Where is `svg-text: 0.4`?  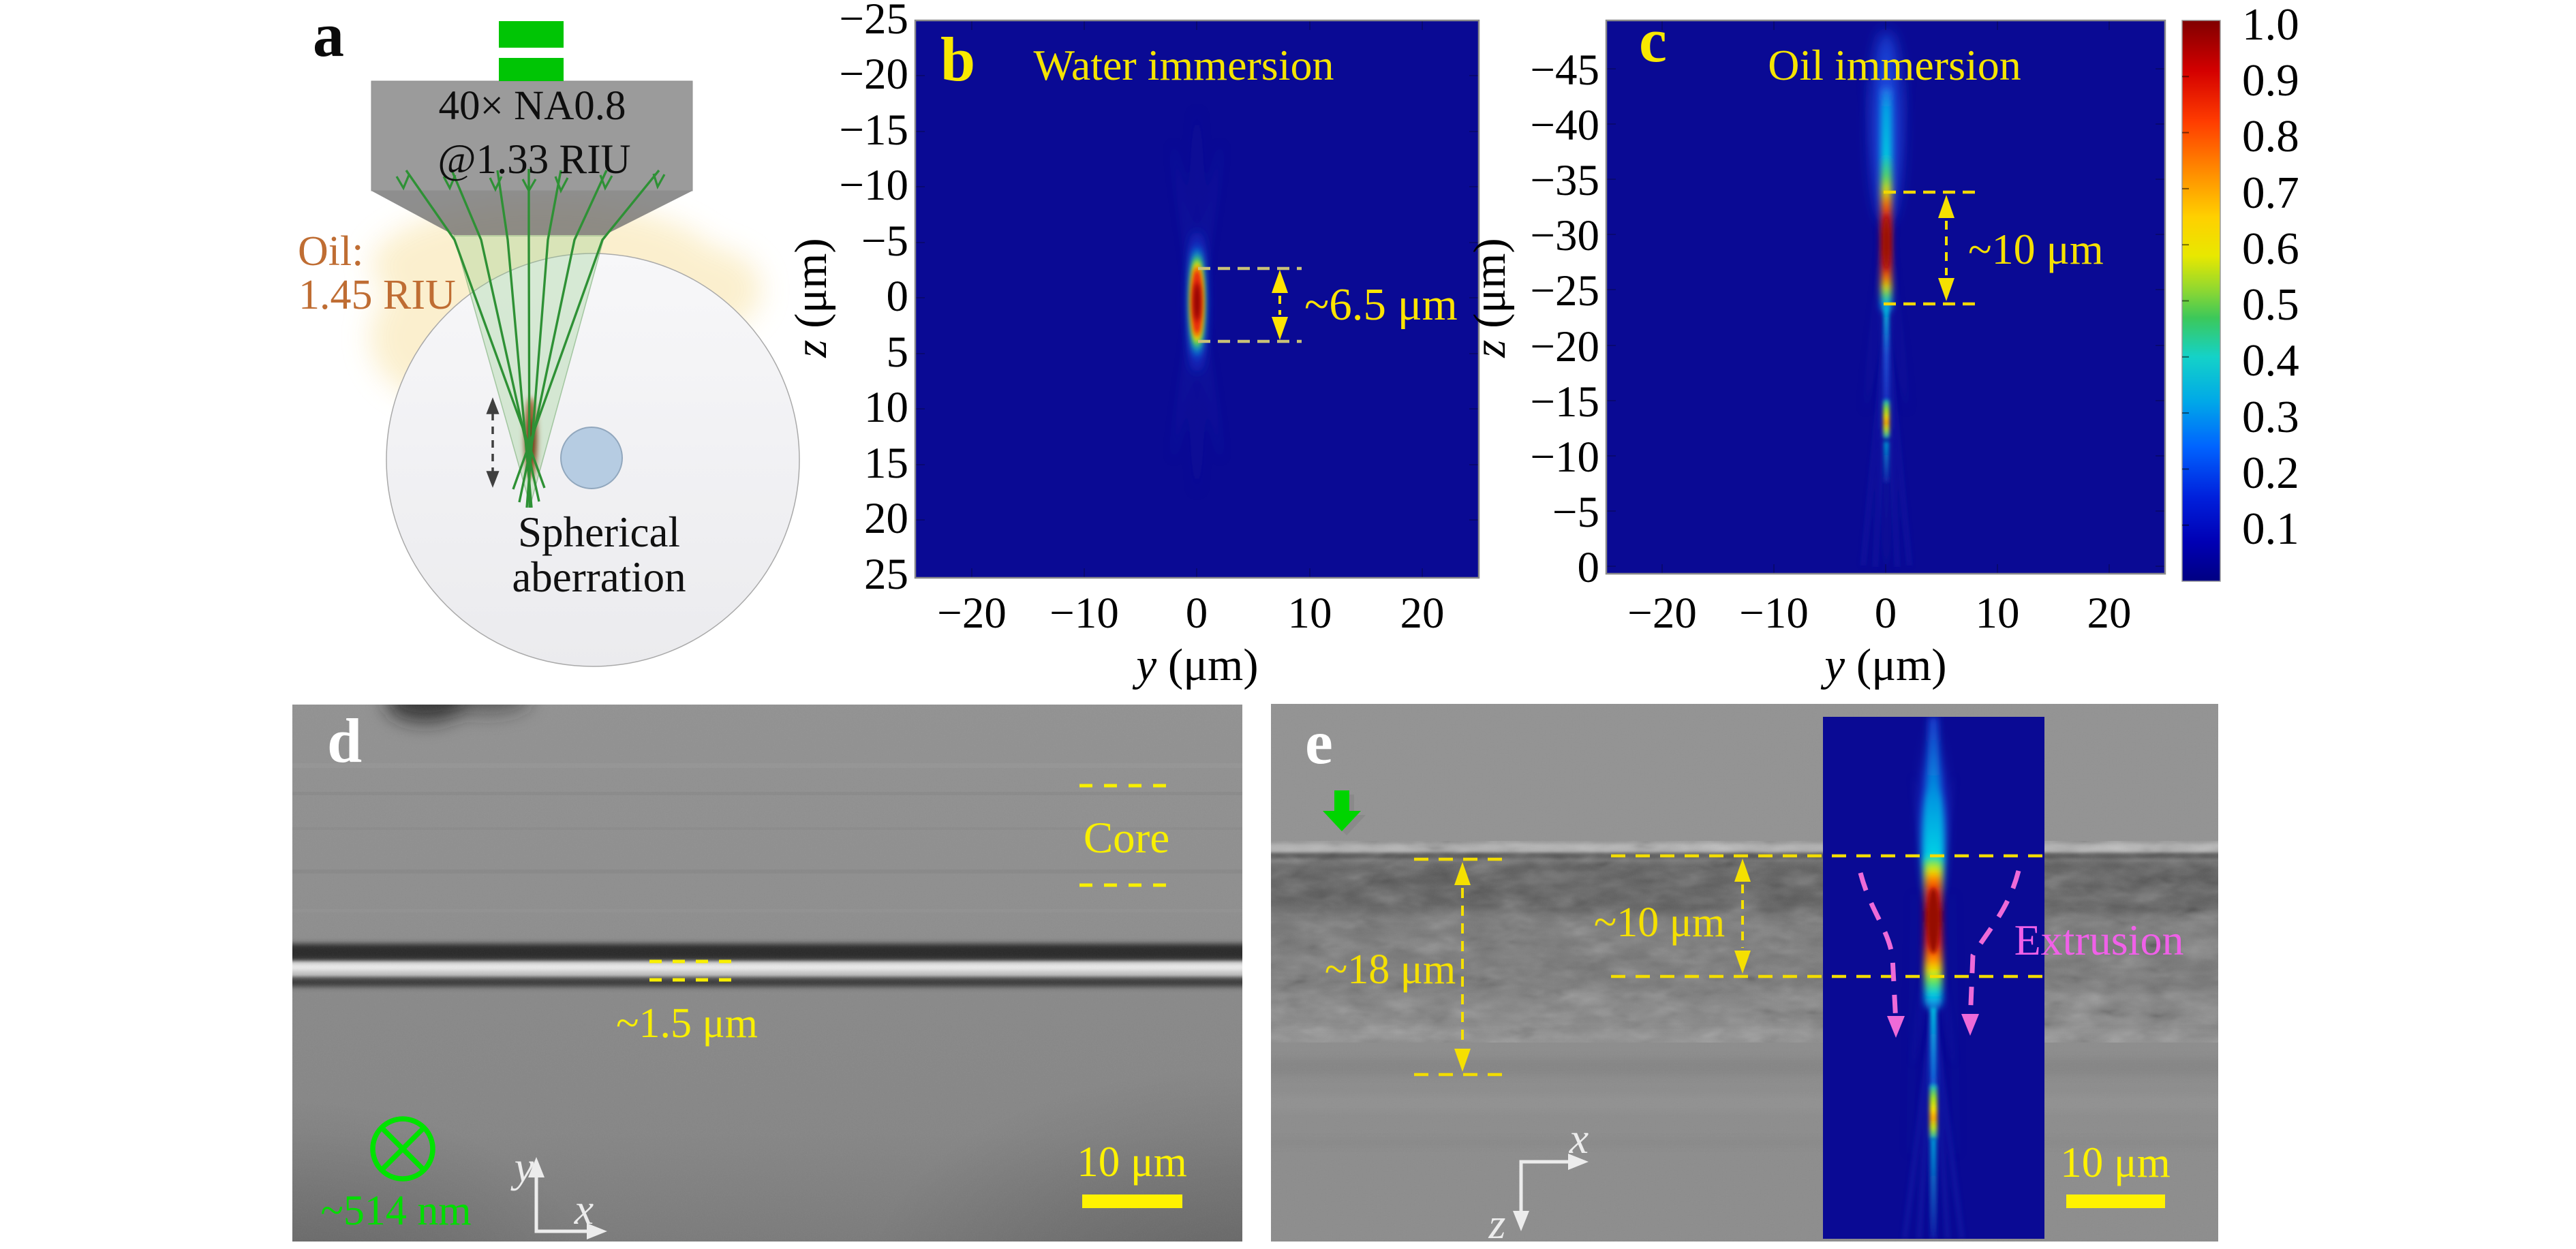
svg-text: 0.4 is located at coordinates (2270, 360).